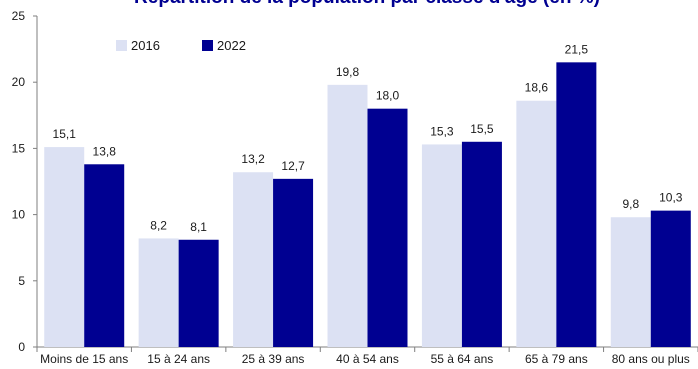 This screenshot has width=698, height=369. What do you see at coordinates (178, 359) in the screenshot?
I see `x-tick-label: 15 à 24 ans` at bounding box center [178, 359].